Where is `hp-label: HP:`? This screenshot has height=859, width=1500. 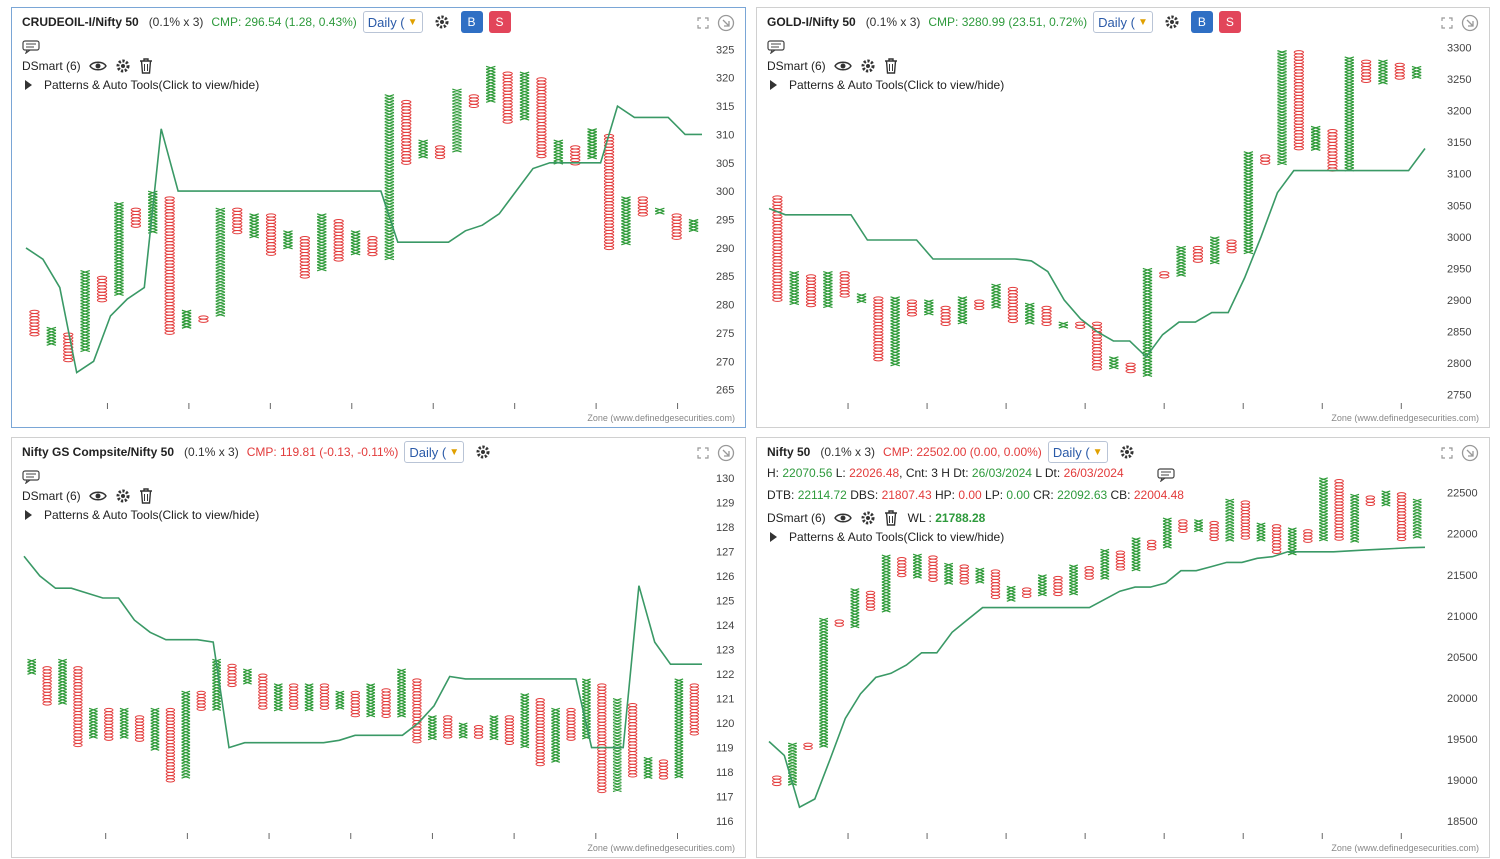
hp-label: HP: is located at coordinates (944, 495).